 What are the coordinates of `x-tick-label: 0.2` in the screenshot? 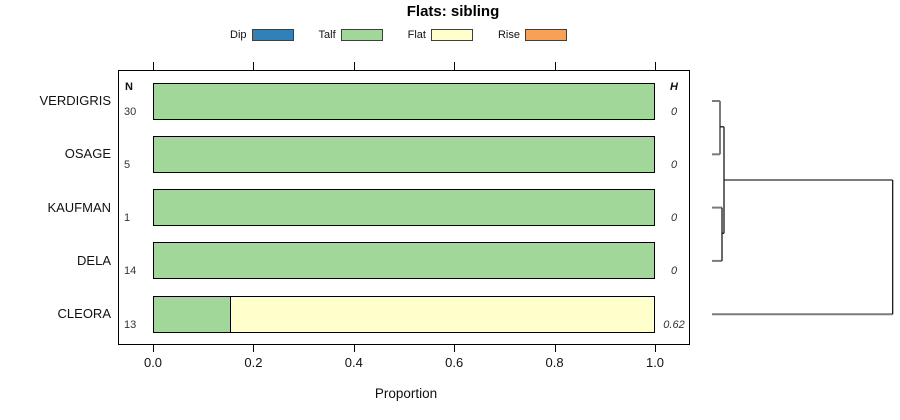 It's located at (253, 362).